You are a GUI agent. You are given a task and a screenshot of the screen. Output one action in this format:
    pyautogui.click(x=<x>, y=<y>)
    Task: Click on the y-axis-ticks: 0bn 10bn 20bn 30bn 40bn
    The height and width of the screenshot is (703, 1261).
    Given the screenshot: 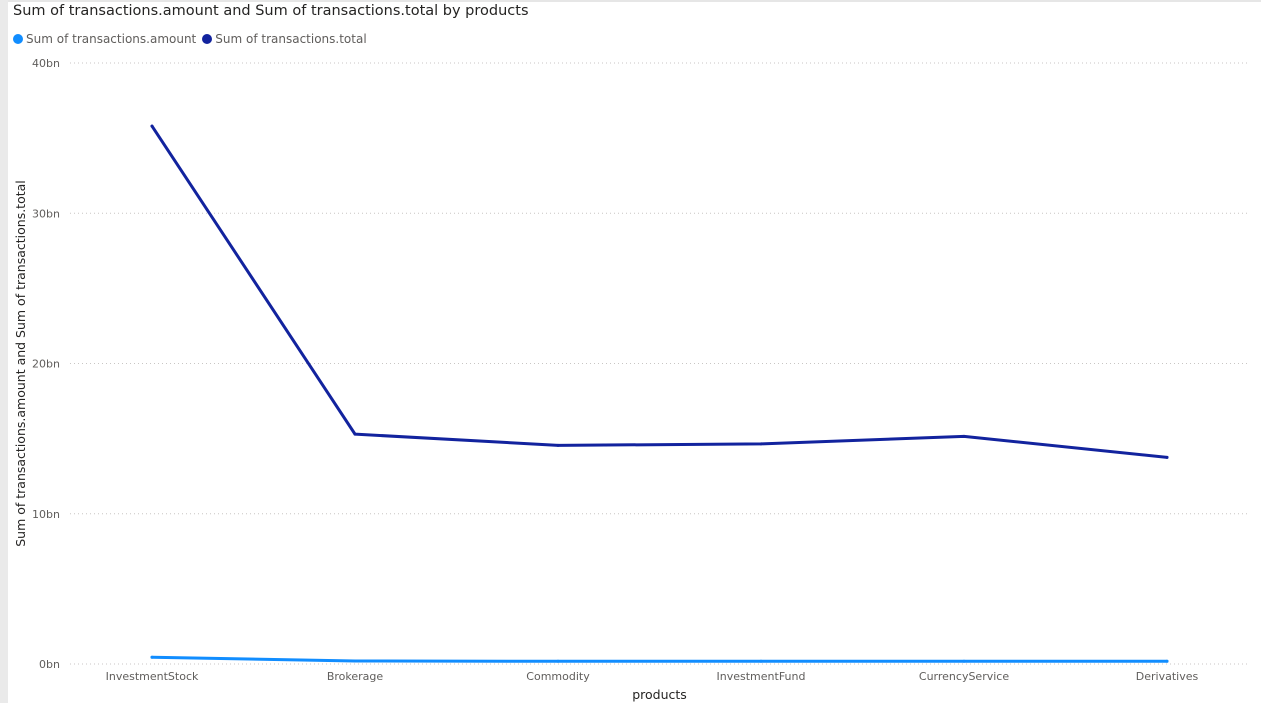 What is the action you would take?
    pyautogui.click(x=46, y=364)
    